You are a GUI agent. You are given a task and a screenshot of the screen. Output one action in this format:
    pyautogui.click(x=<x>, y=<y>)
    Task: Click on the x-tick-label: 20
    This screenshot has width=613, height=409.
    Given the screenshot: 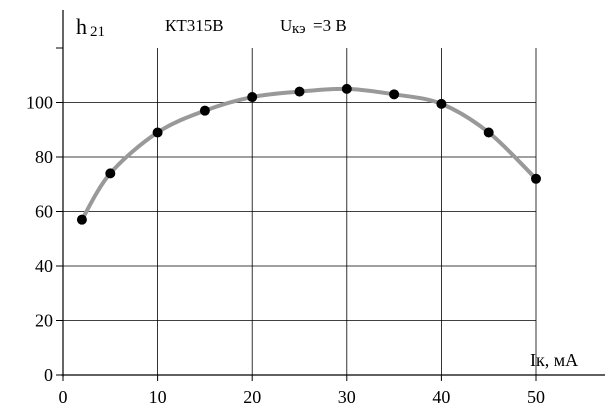 What is the action you would take?
    pyautogui.click(x=252, y=397)
    